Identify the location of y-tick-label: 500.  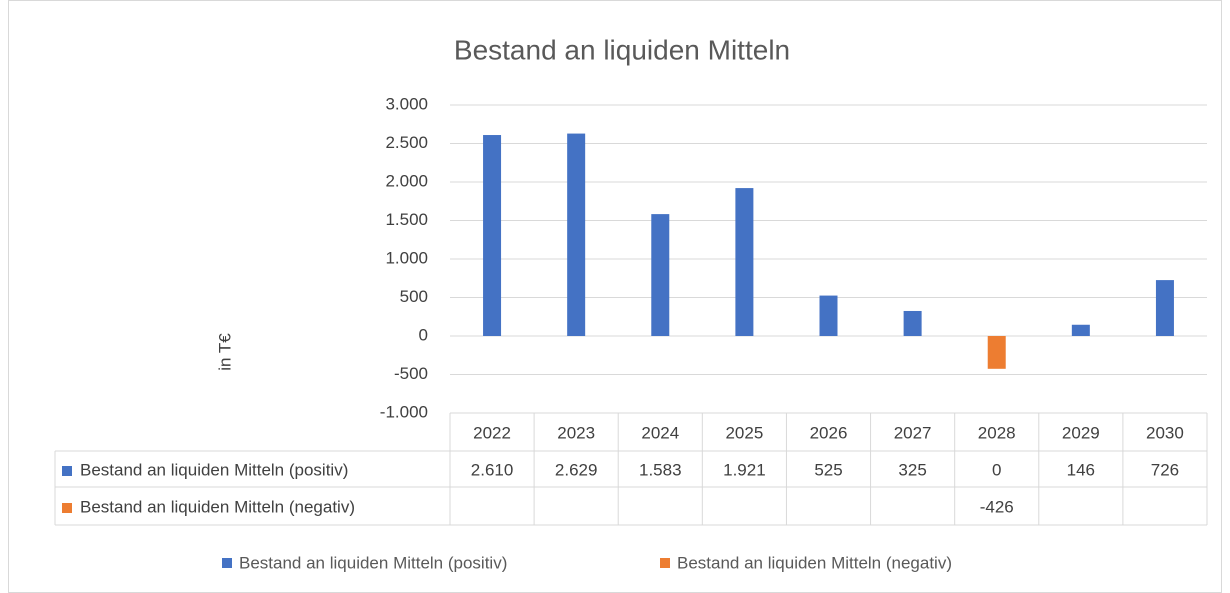
(414, 296).